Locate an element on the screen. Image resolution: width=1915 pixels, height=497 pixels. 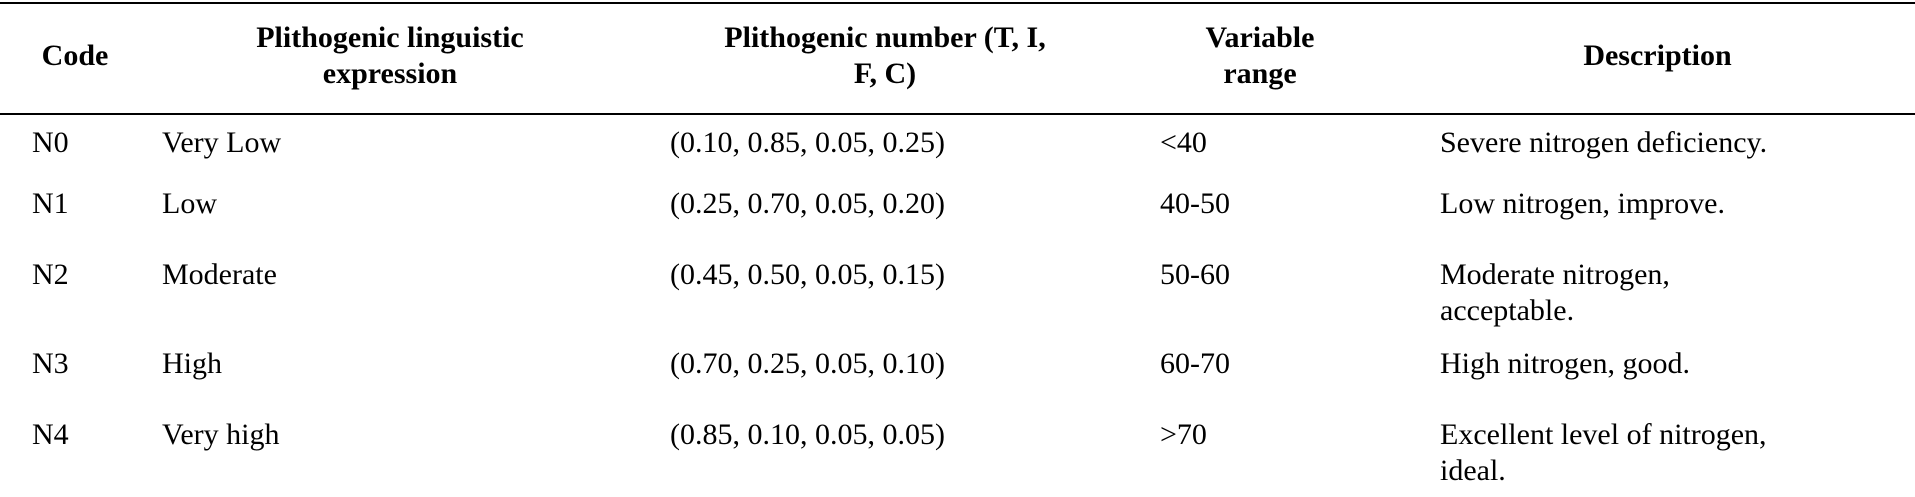
header-expression: Plithogenic linguistic expression is located at coordinates (390, 55).